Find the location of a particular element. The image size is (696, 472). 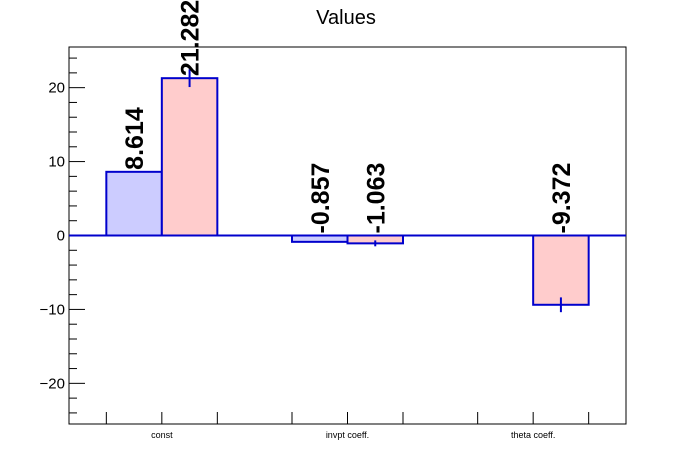

value-label: -1.063 is located at coordinates (376, 198).